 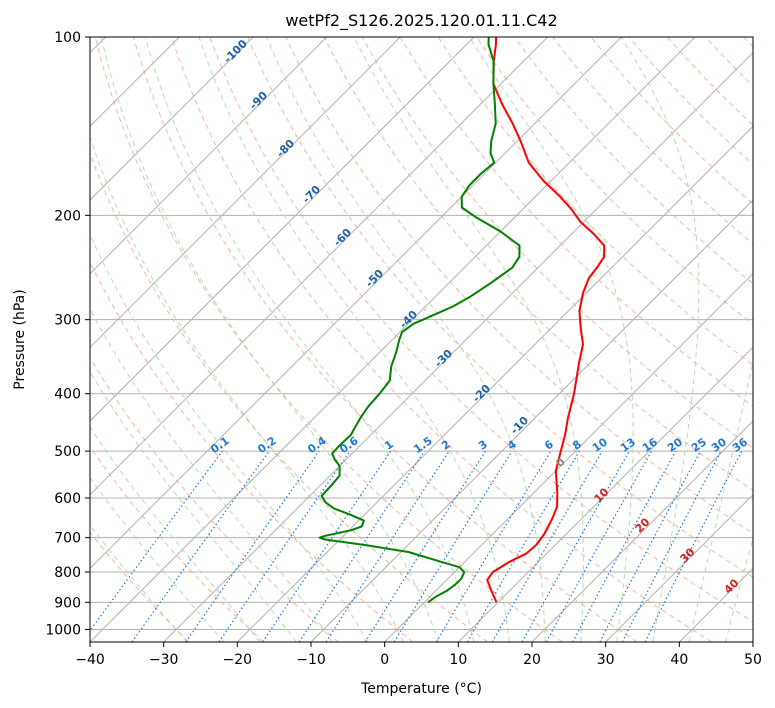 I want to click on mixing-ratio-label: 0.1, so click(x=219, y=445).